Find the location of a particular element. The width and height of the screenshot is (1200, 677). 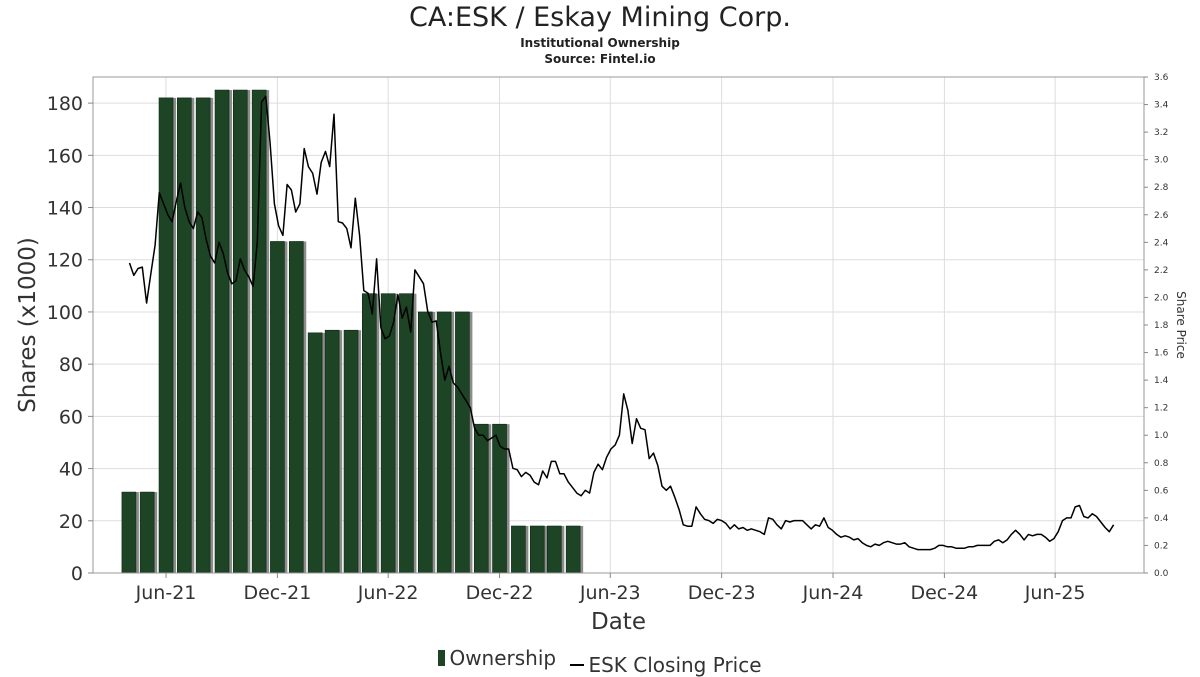

x-tick-label: Dec-22 is located at coordinates (500, 593).